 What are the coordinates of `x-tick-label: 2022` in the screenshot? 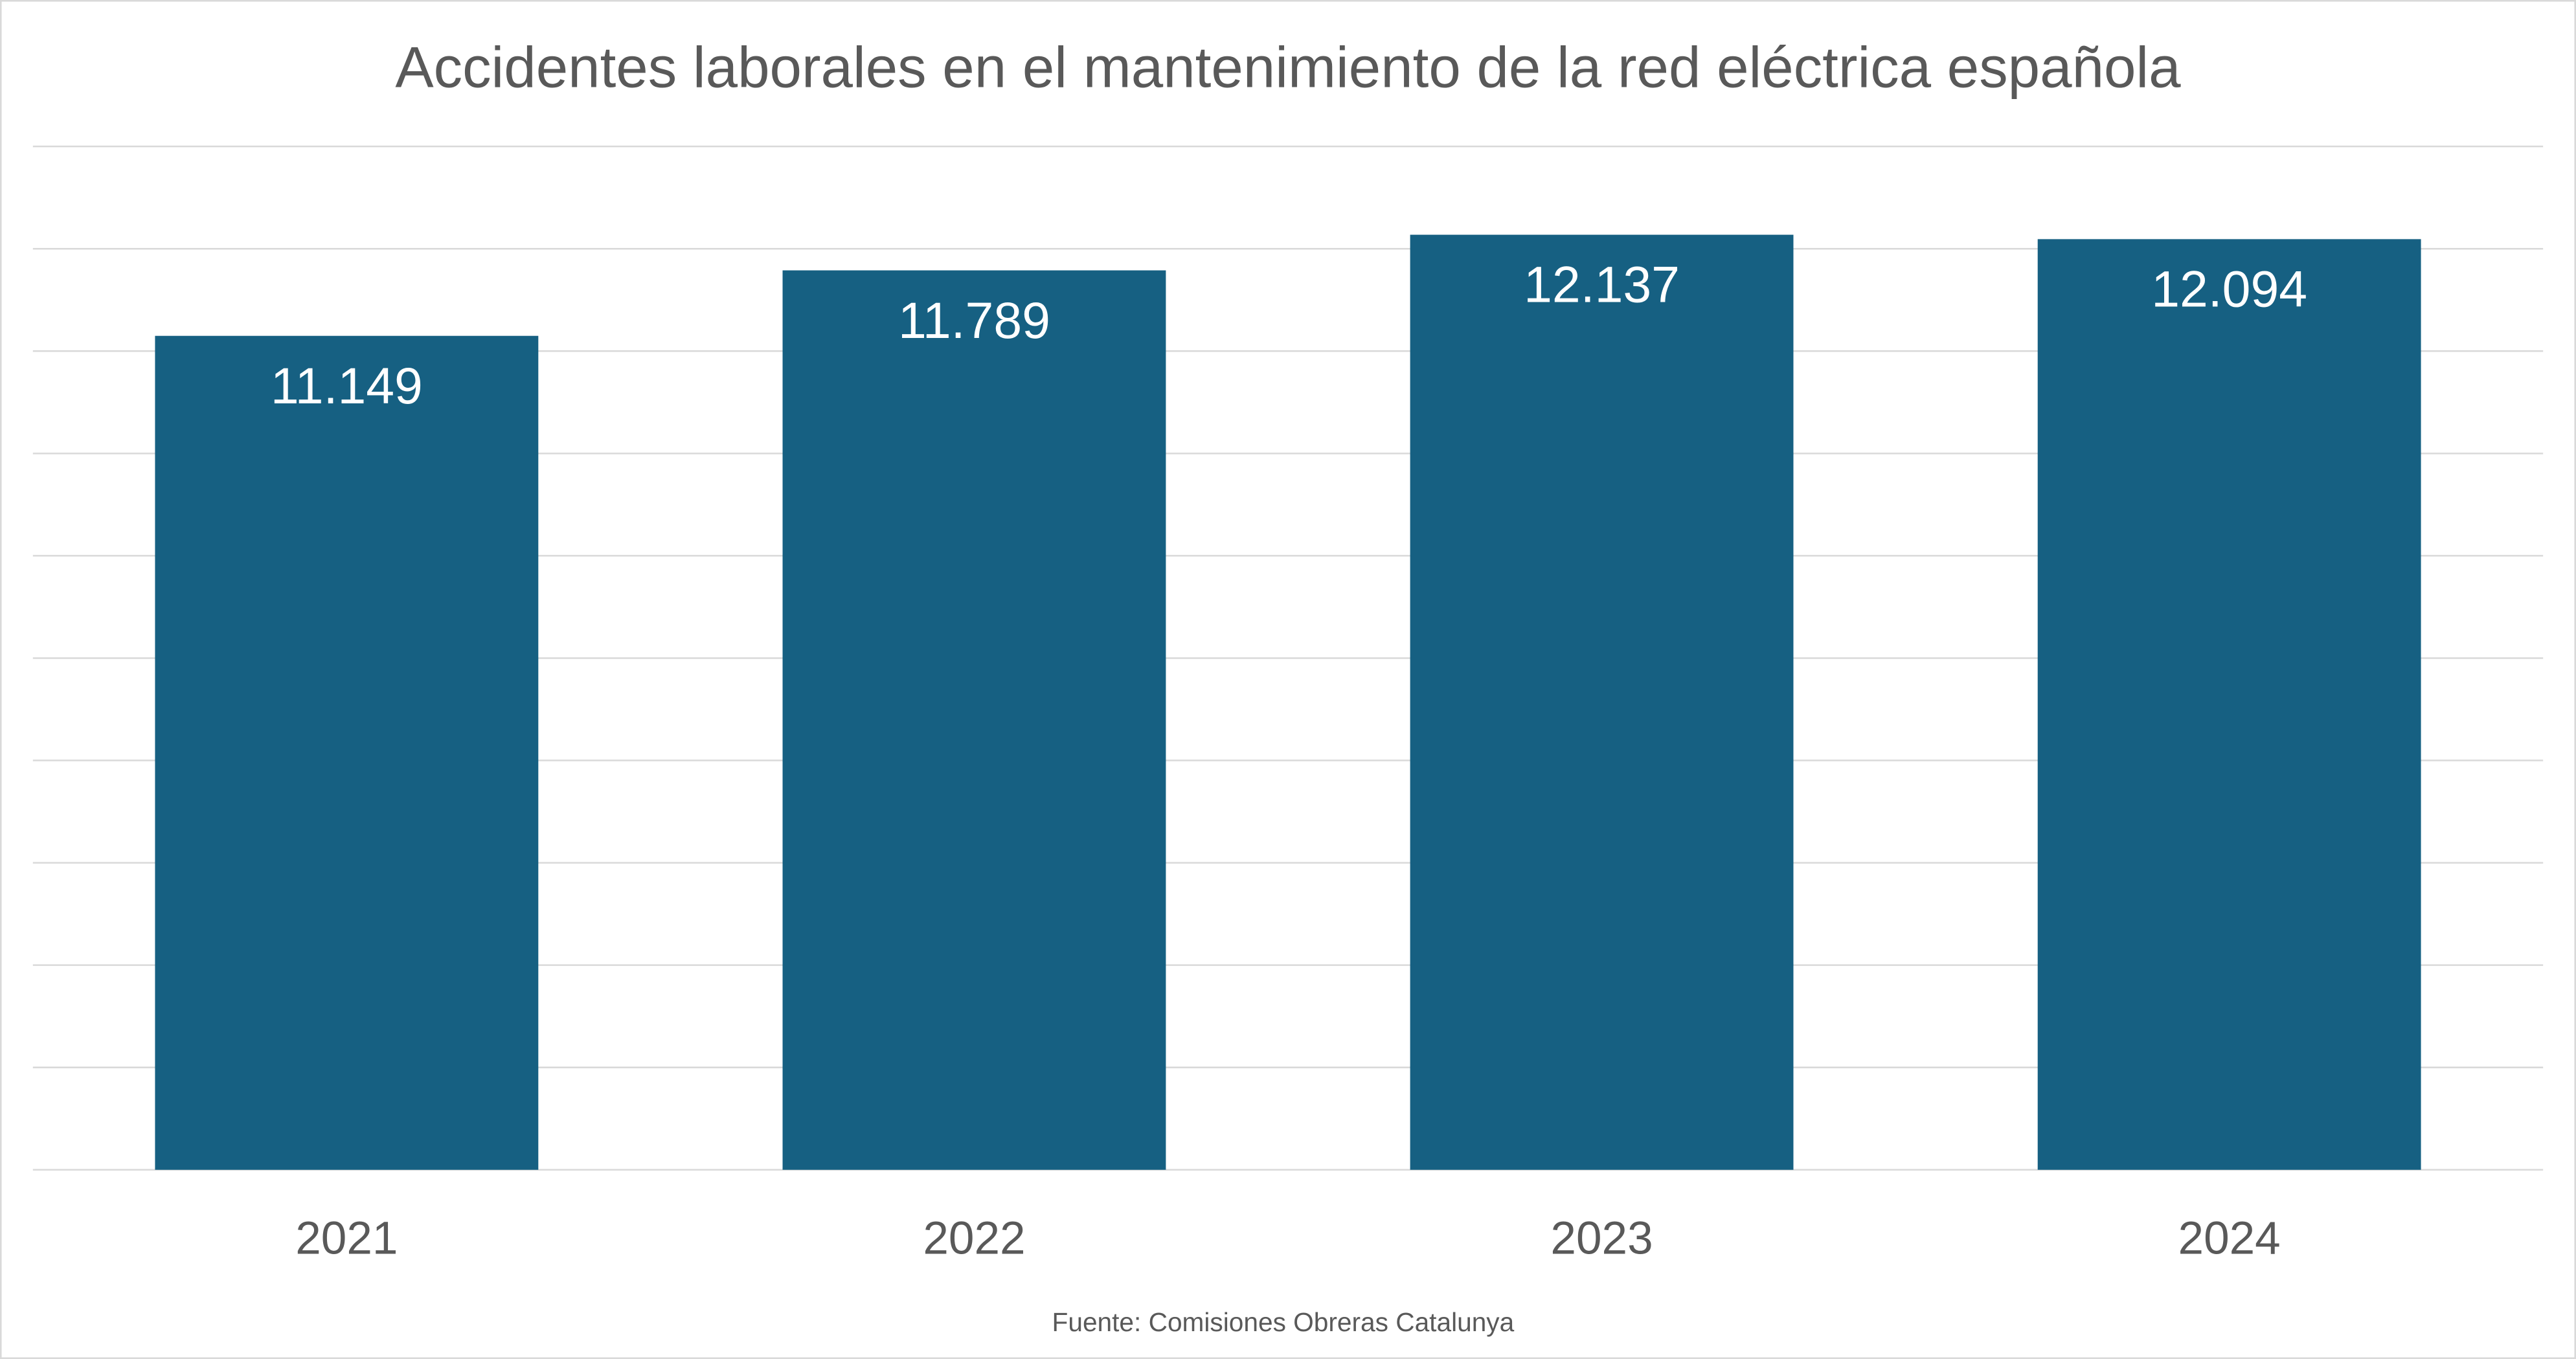 It's located at (974, 1238).